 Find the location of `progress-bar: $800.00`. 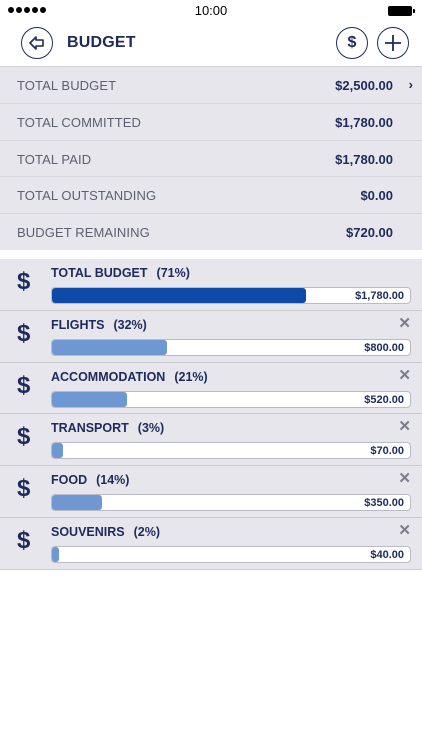

progress-bar: $800.00 is located at coordinates (231, 347).